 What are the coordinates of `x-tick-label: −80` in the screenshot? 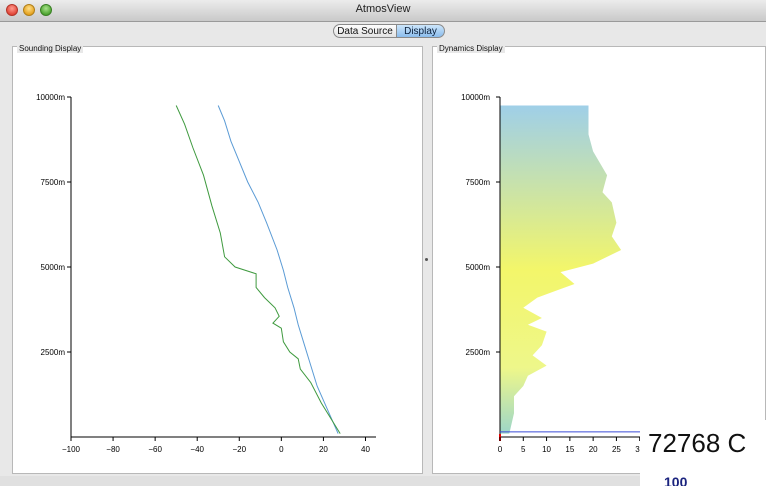 It's located at (113, 449).